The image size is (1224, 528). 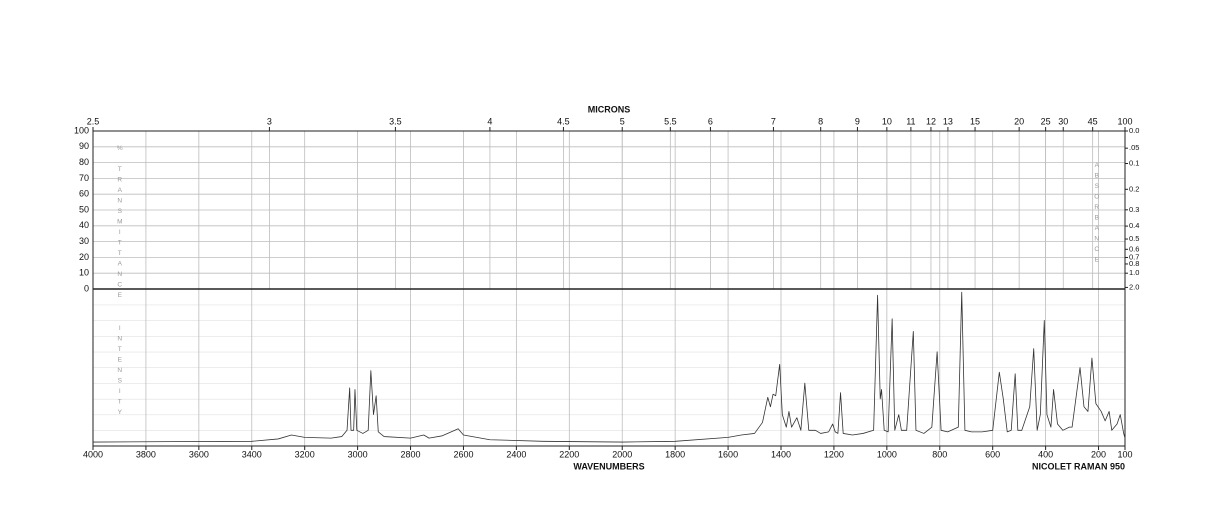 I want to click on x2-tick-label: 30, so click(x=1063, y=121).